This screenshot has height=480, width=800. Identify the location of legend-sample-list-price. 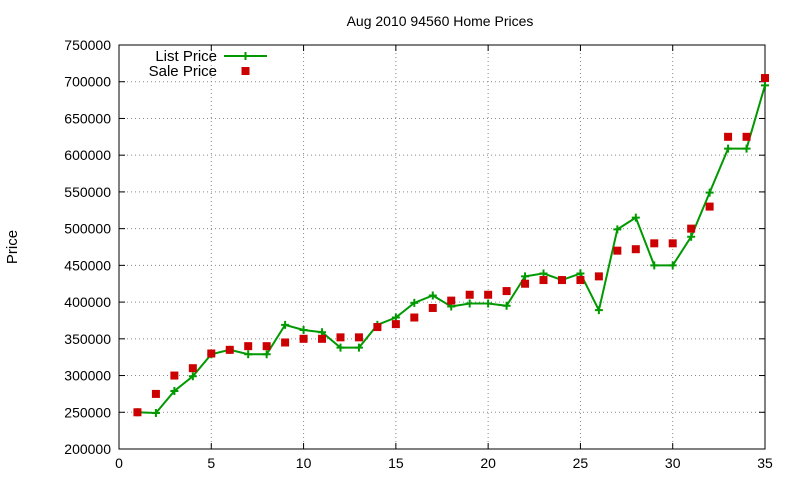
(245, 56).